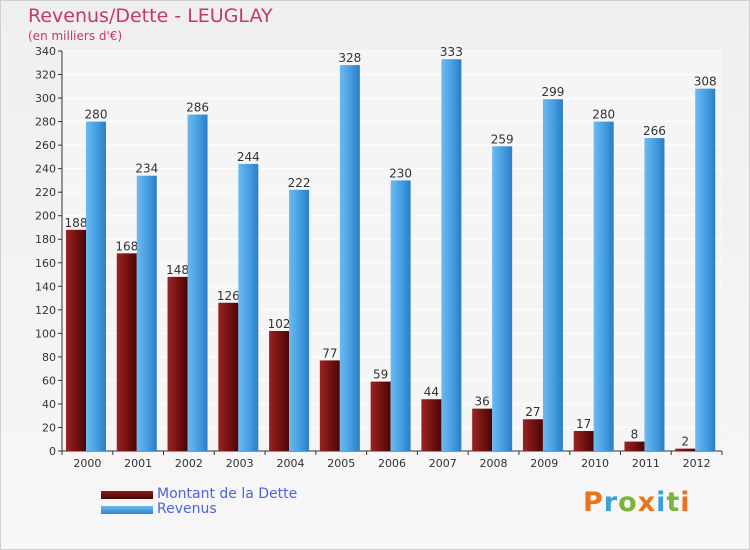  What do you see at coordinates (49, 380) in the screenshot?
I see `y-tick-label: 60` at bounding box center [49, 380].